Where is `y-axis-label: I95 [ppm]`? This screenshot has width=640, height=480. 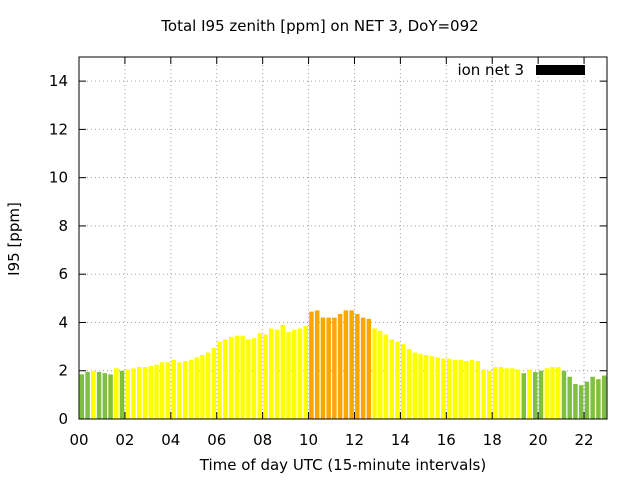
y-axis-label: I95 [ppm] is located at coordinates (14, 239).